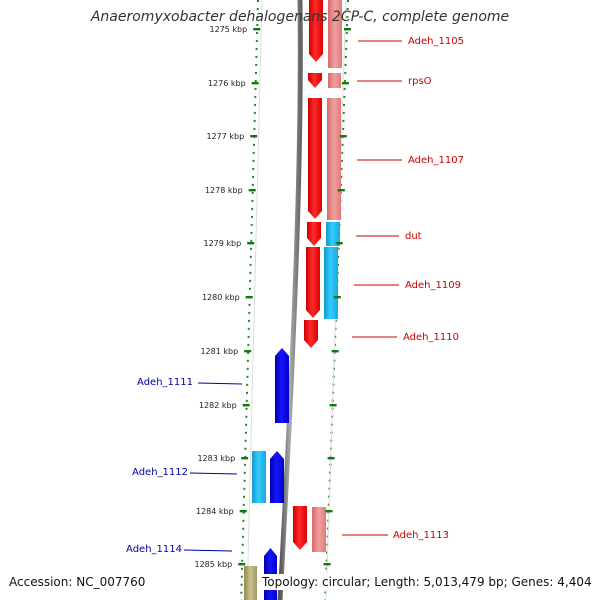  I want to click on accession-text: Accession: NC_007760, so click(77, 582).